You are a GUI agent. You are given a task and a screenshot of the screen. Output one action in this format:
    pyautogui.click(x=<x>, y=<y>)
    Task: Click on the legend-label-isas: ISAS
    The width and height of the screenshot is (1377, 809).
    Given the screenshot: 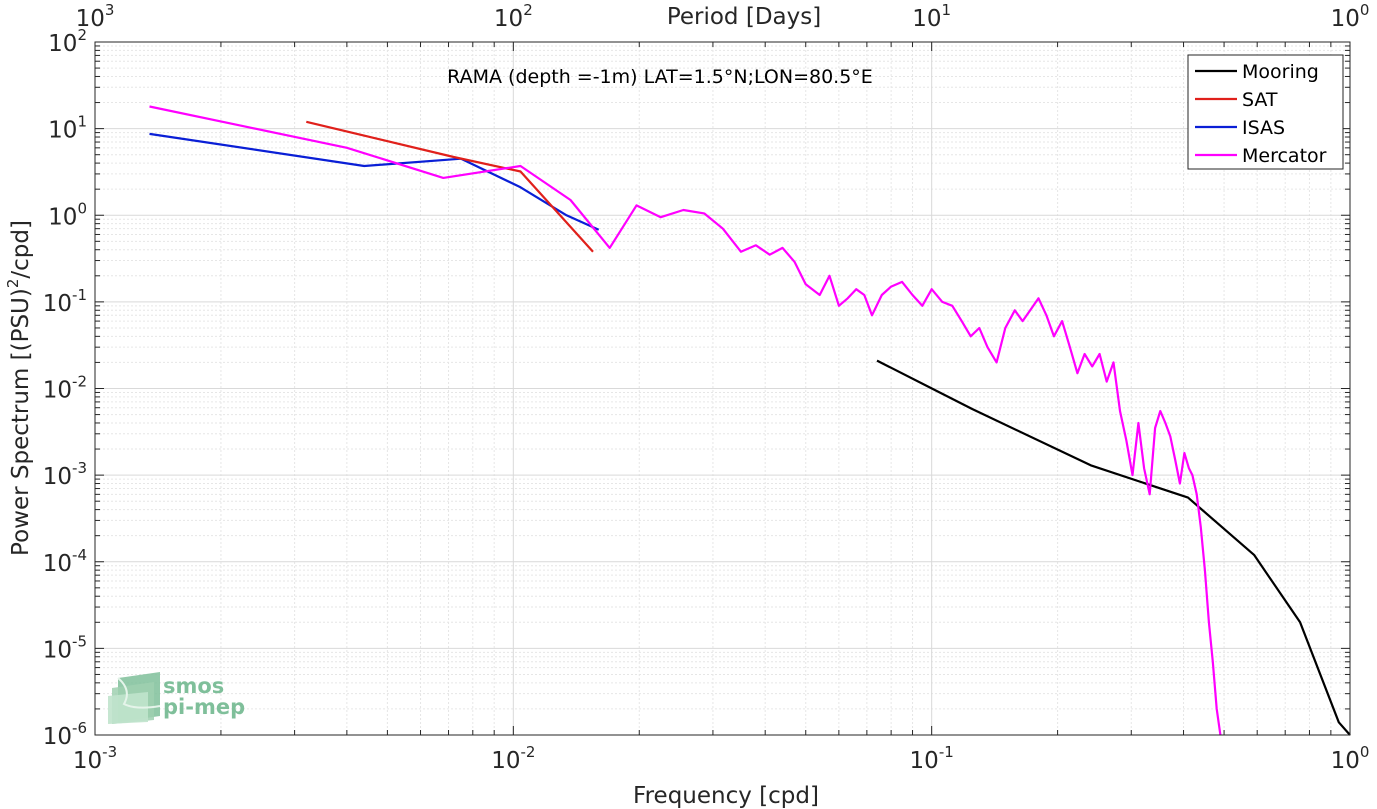 What is the action you would take?
    pyautogui.click(x=1263, y=128)
    